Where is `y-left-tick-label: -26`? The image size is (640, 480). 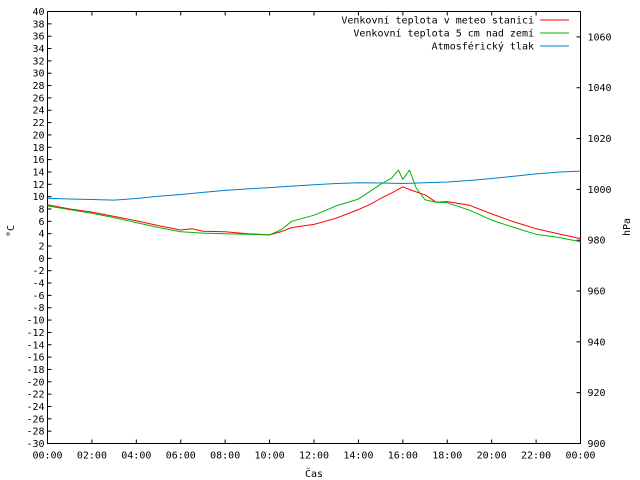
y-left-tick-label: -26 is located at coordinates (35, 419).